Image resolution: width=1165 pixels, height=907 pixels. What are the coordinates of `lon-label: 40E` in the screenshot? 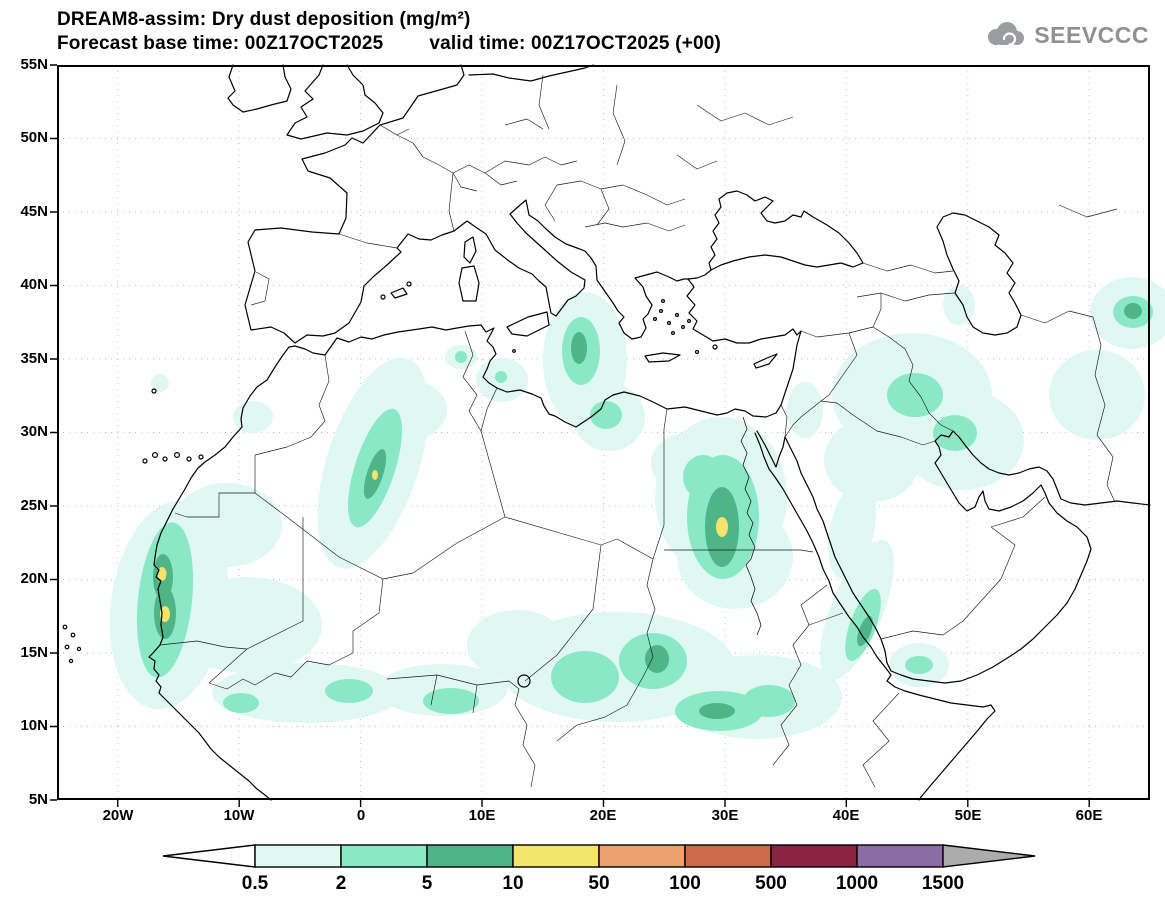 It's located at (846, 815).